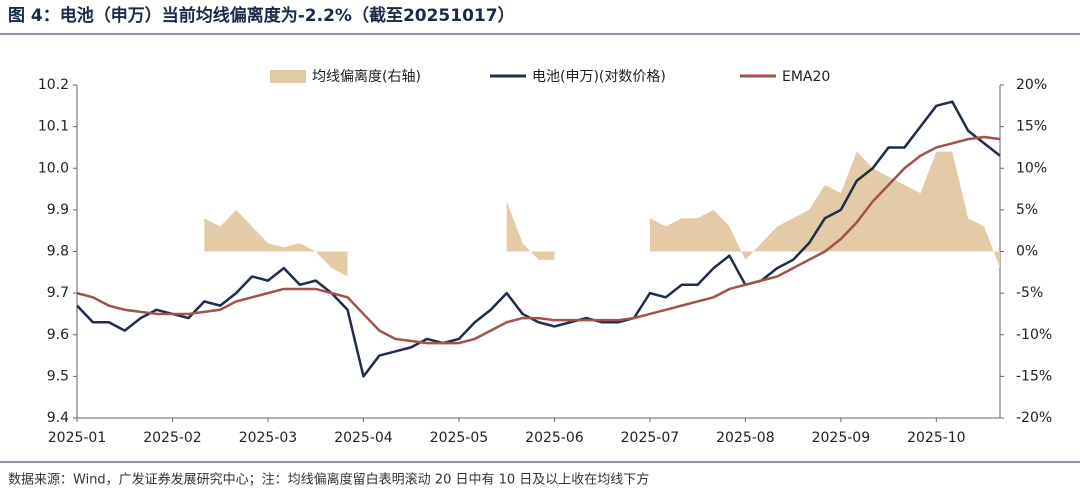 The image size is (1080, 496). What do you see at coordinates (936, 438) in the screenshot?
I see `x-tick-label: 2025-10` at bounding box center [936, 438].